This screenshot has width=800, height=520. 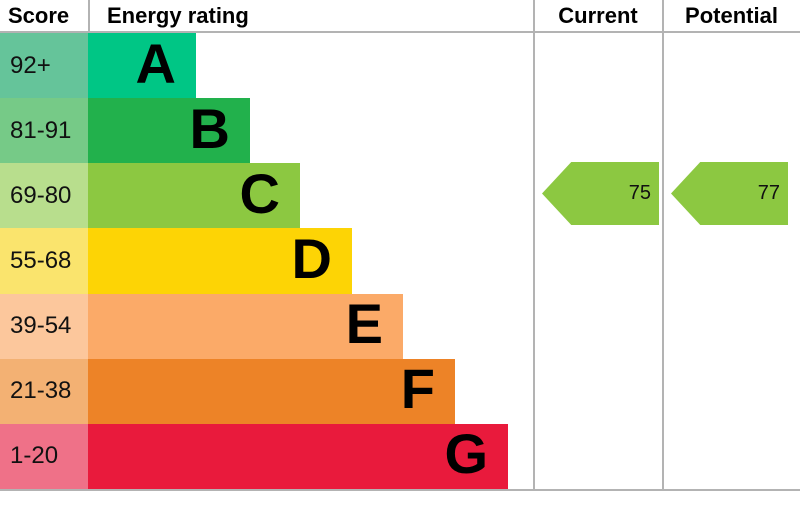 I want to click on score-column-header: Score, so click(x=44, y=15).